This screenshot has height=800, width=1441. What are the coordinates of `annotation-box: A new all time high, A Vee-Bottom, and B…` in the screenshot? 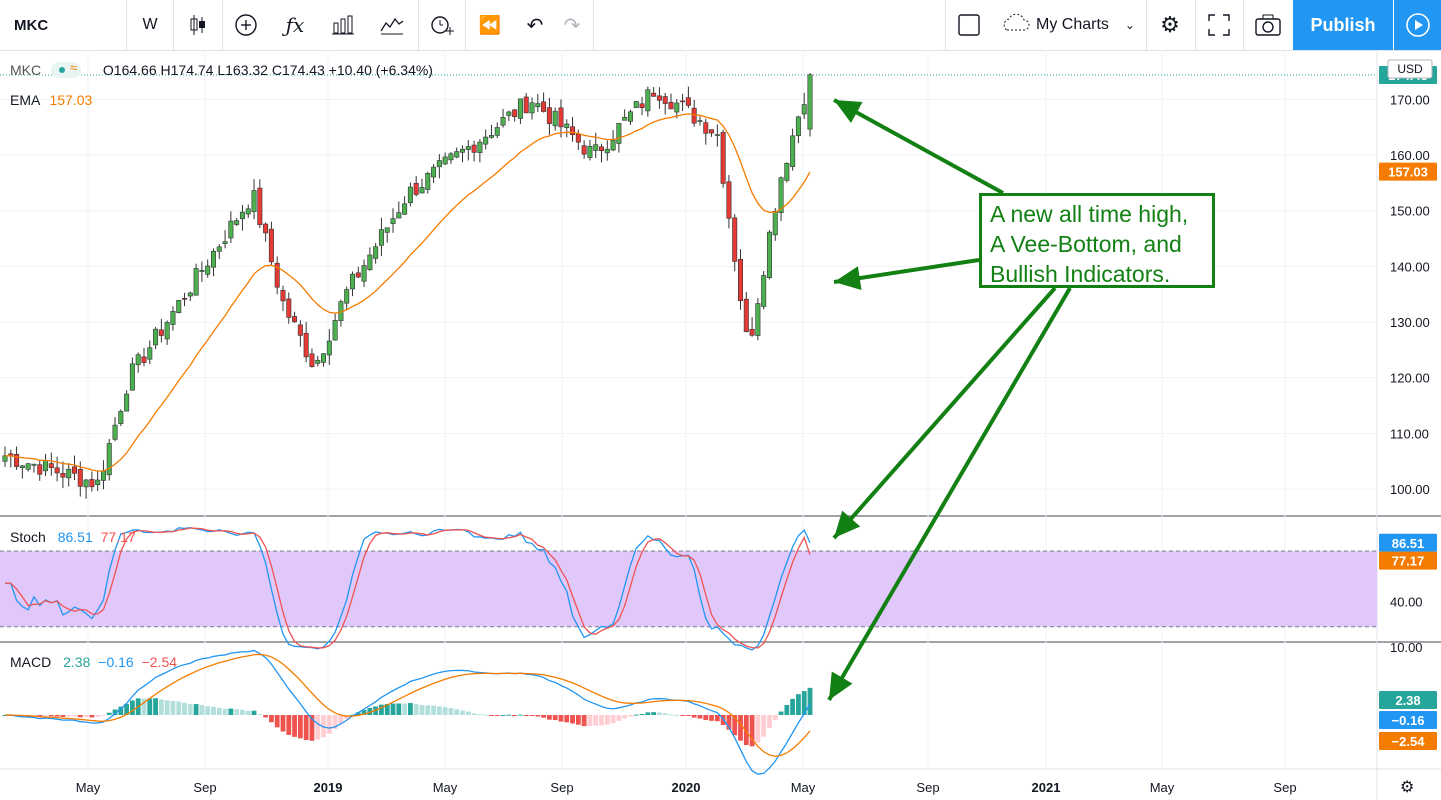 It's located at (1097, 240).